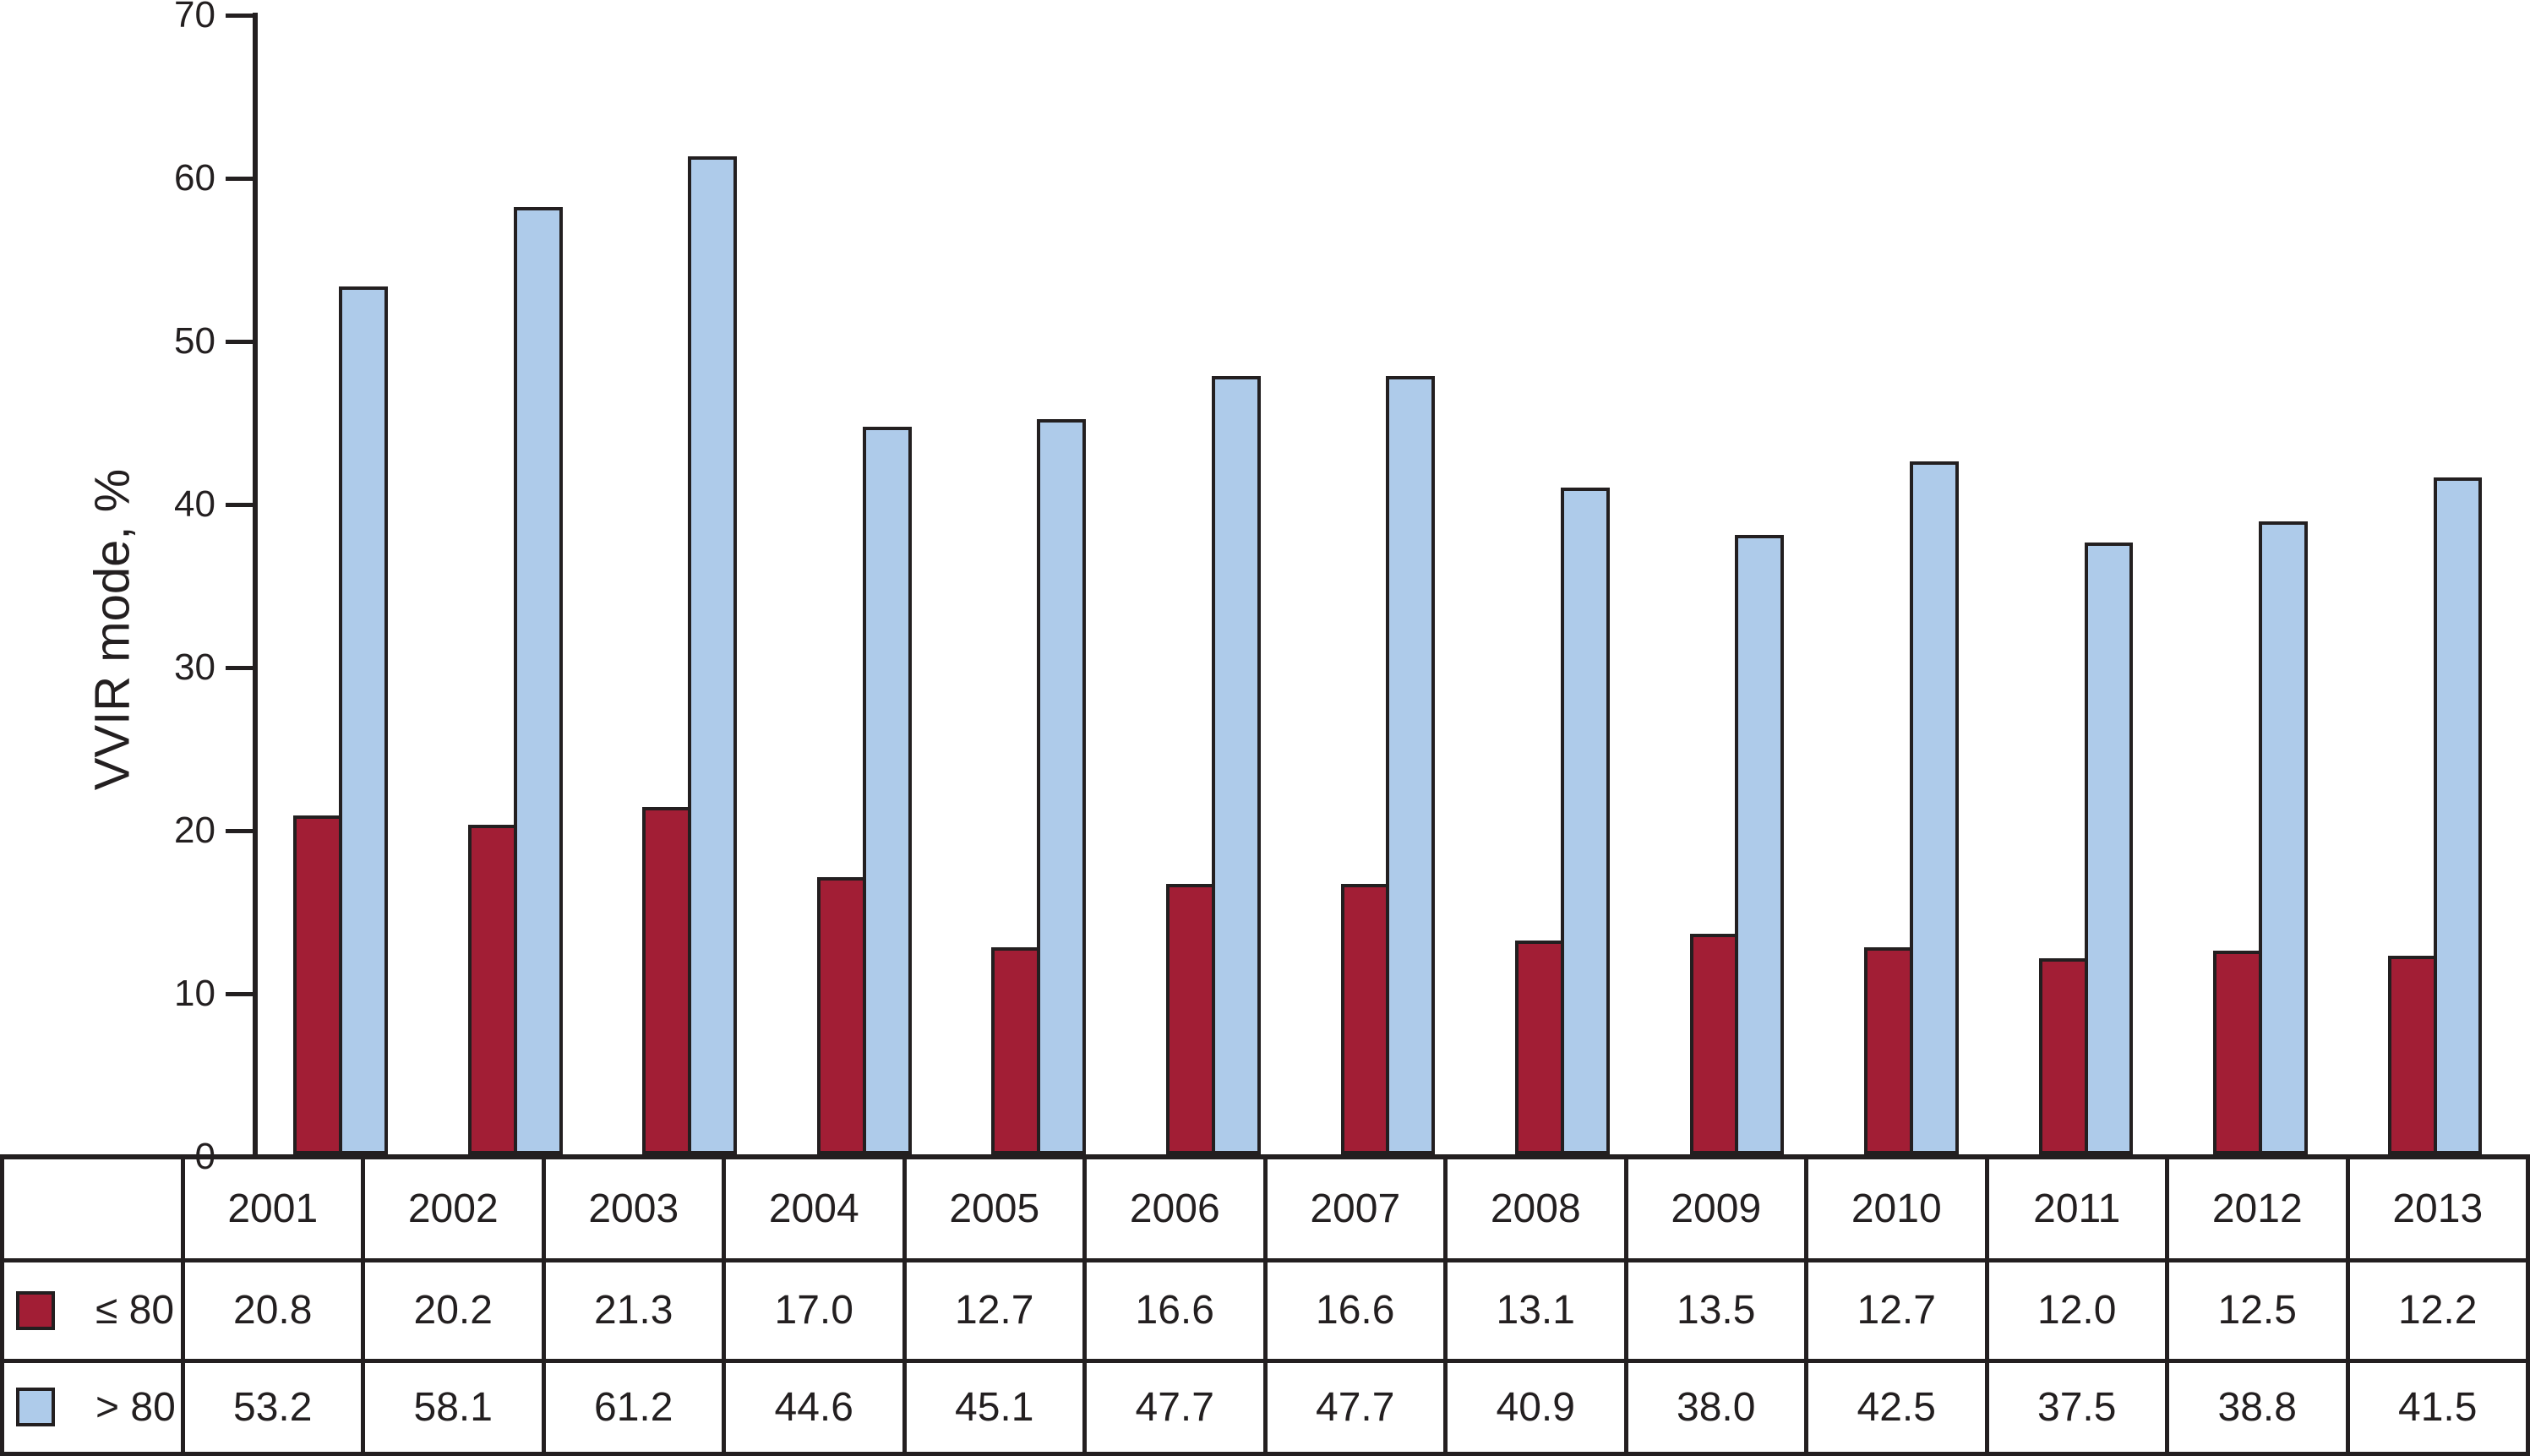  I want to click on year-cell-2005: 2005, so click(995, 1208).